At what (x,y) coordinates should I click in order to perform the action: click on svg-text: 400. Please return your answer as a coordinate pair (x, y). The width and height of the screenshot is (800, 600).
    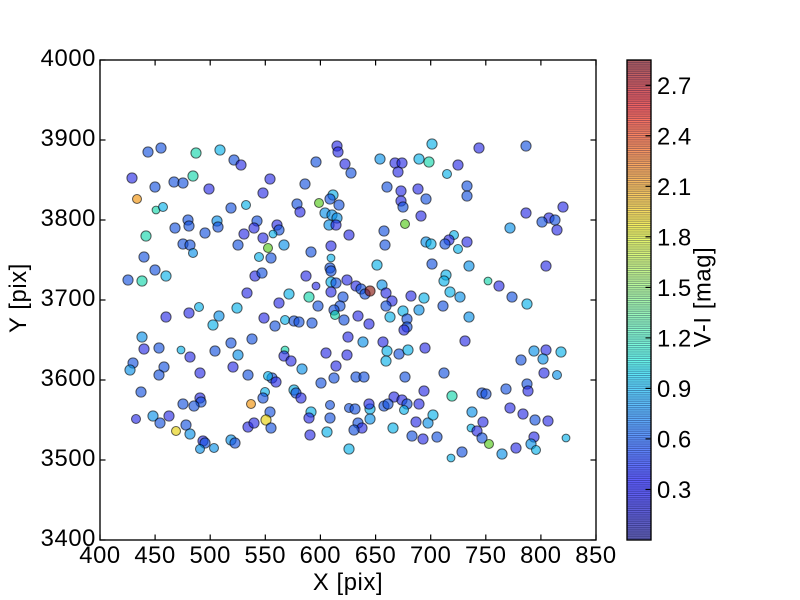
    Looking at the image, I should click on (100, 555).